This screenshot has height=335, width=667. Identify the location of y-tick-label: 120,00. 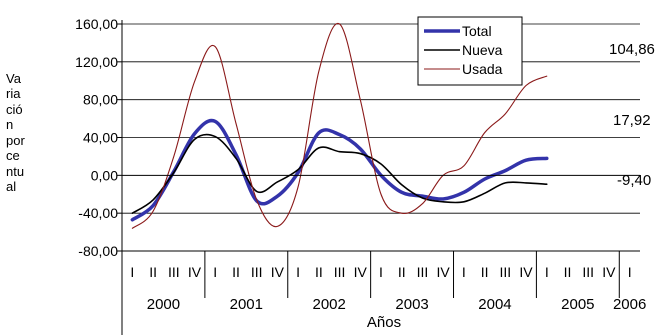
(96, 62).